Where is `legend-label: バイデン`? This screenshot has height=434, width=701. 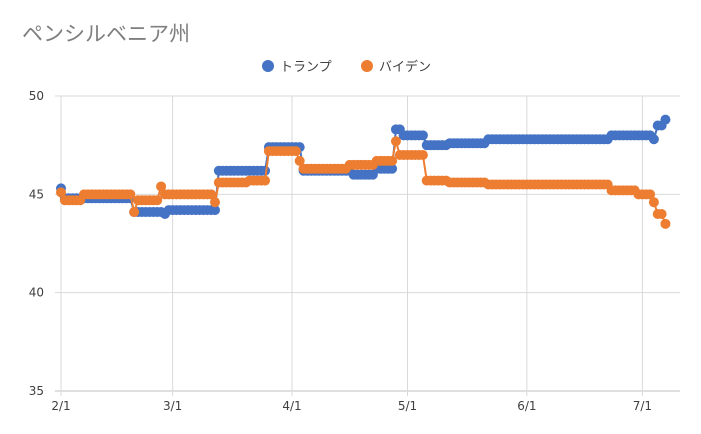
legend-label: バイデン is located at coordinates (405, 67).